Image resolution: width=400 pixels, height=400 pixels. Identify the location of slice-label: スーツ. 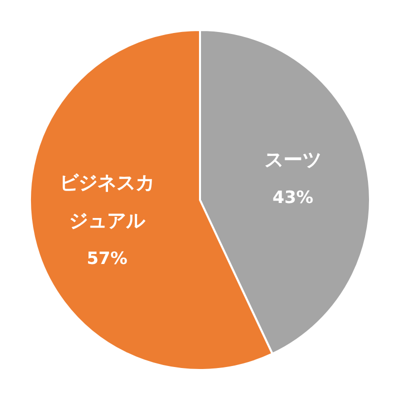
(292, 161).